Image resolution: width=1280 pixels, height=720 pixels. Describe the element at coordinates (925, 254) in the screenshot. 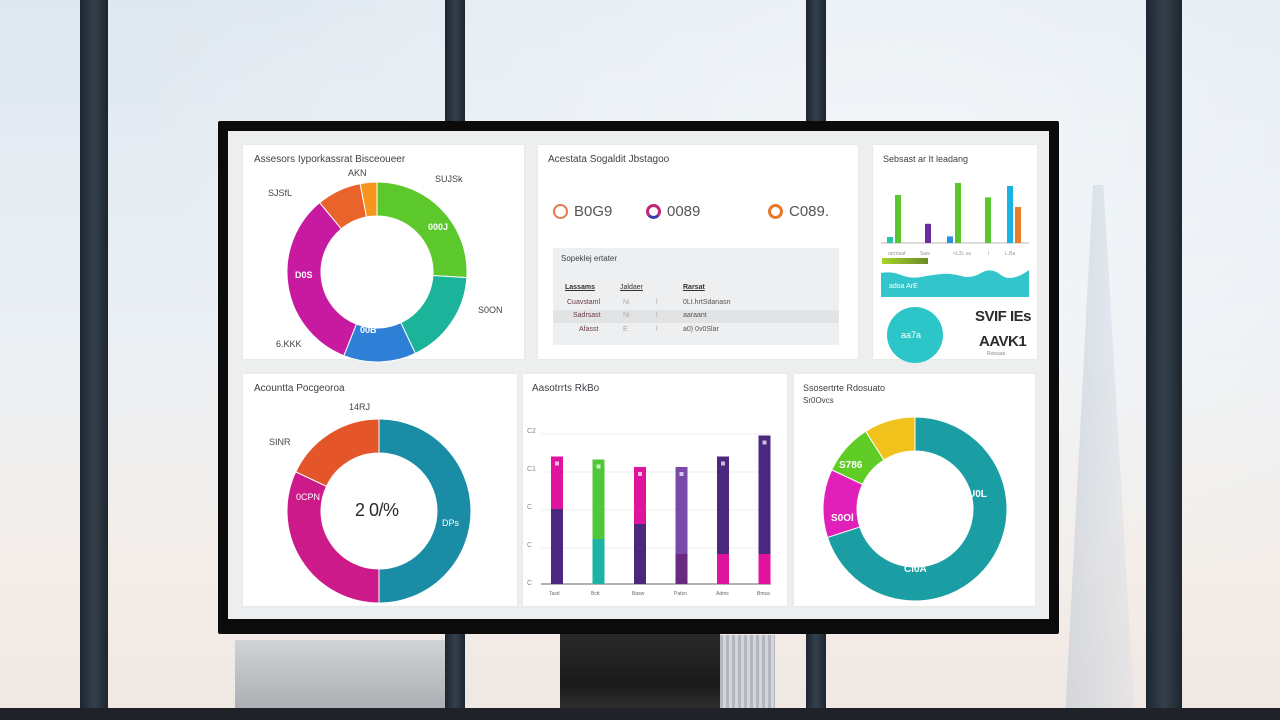

I see `bar-label: Saw` at that location.